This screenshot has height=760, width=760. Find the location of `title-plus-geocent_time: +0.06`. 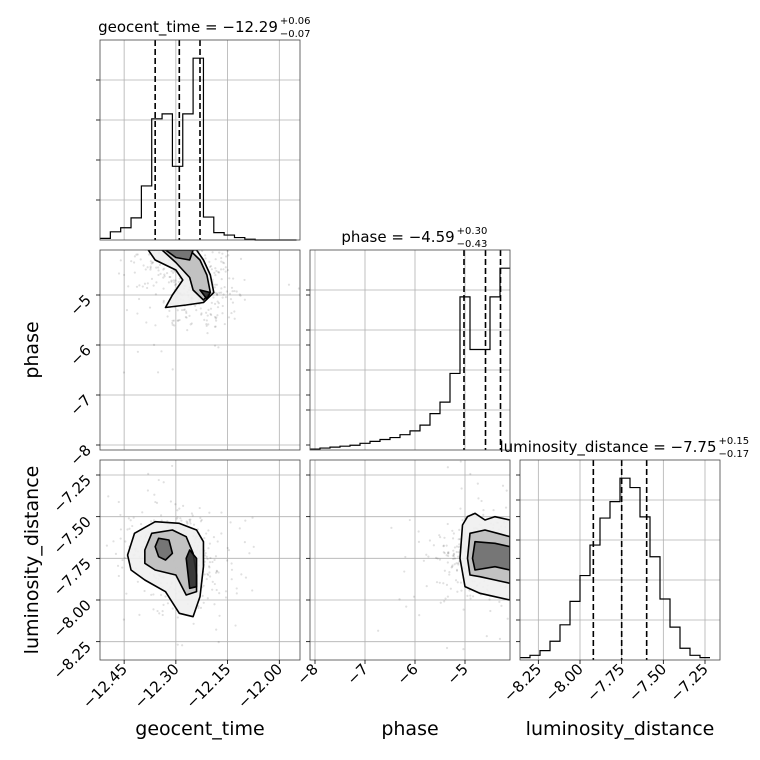

title-plus-geocent_time: +0.06 is located at coordinates (295, 21).